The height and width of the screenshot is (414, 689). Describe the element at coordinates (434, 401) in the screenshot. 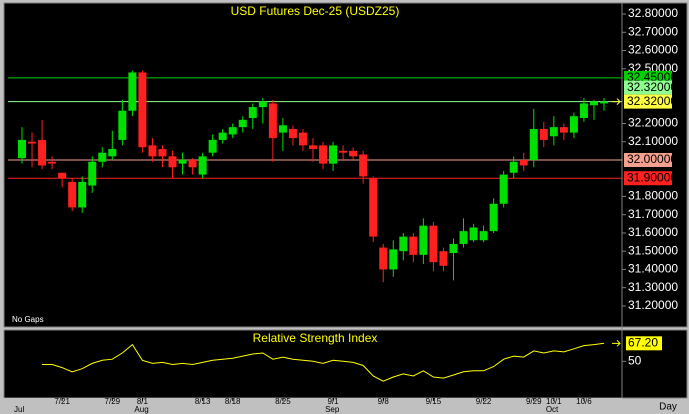

I see `x-tick-label: 9/15` at that location.